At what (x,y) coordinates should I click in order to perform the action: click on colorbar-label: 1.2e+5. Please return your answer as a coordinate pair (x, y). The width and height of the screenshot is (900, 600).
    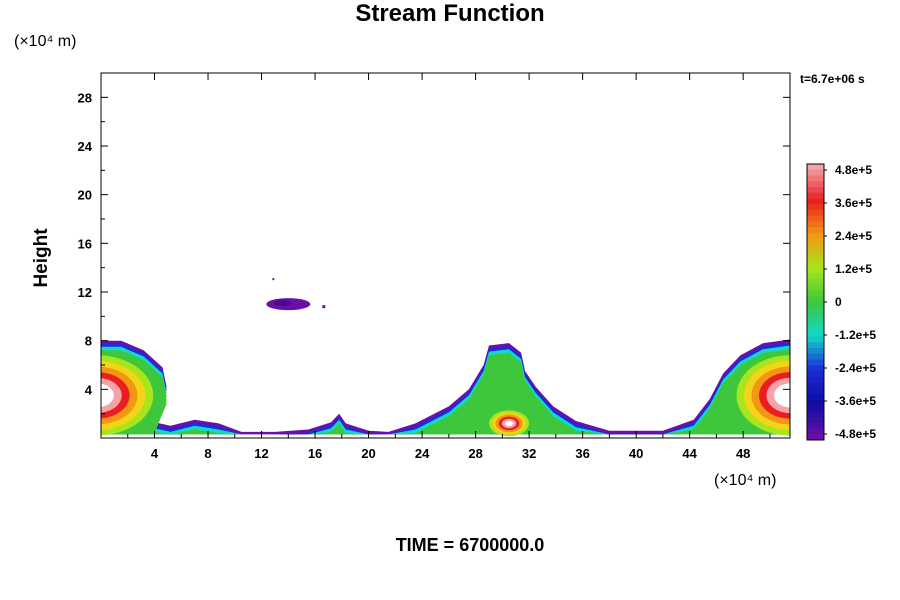
    Looking at the image, I should click on (853, 269).